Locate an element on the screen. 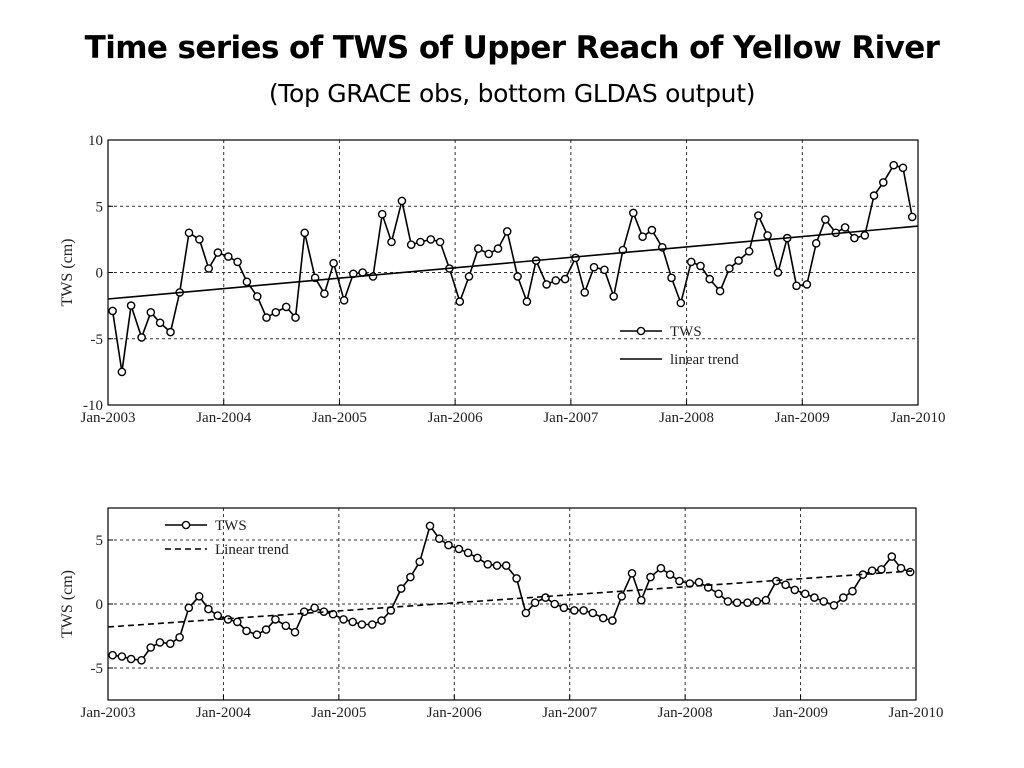 This screenshot has height=768, width=1024. grace-x-tick-label: Jan-2010 is located at coordinates (918, 418).